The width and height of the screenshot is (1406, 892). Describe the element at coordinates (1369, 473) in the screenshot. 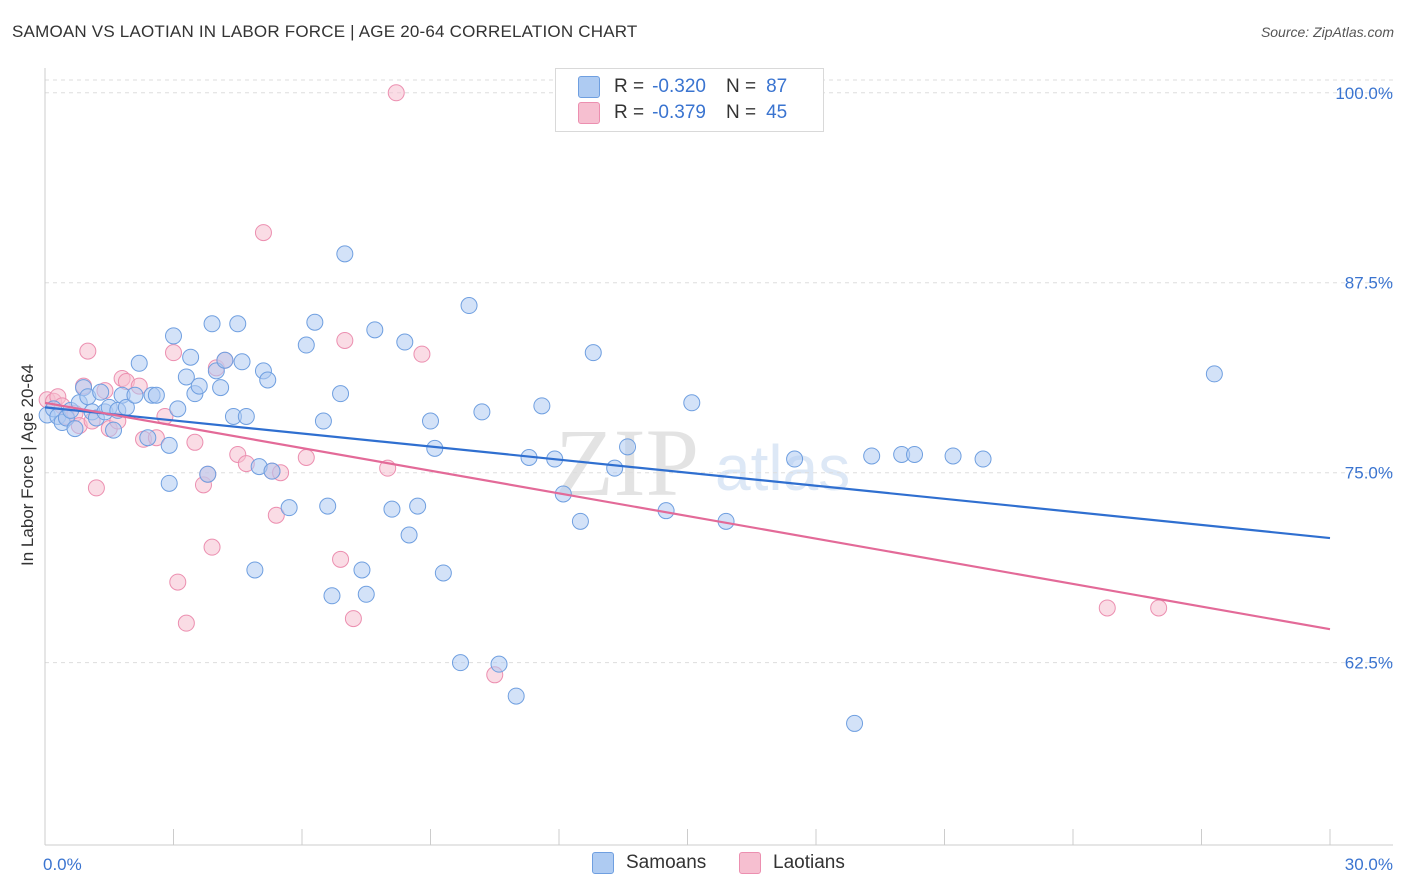

I see `y-tick-label: 75.0%` at that location.